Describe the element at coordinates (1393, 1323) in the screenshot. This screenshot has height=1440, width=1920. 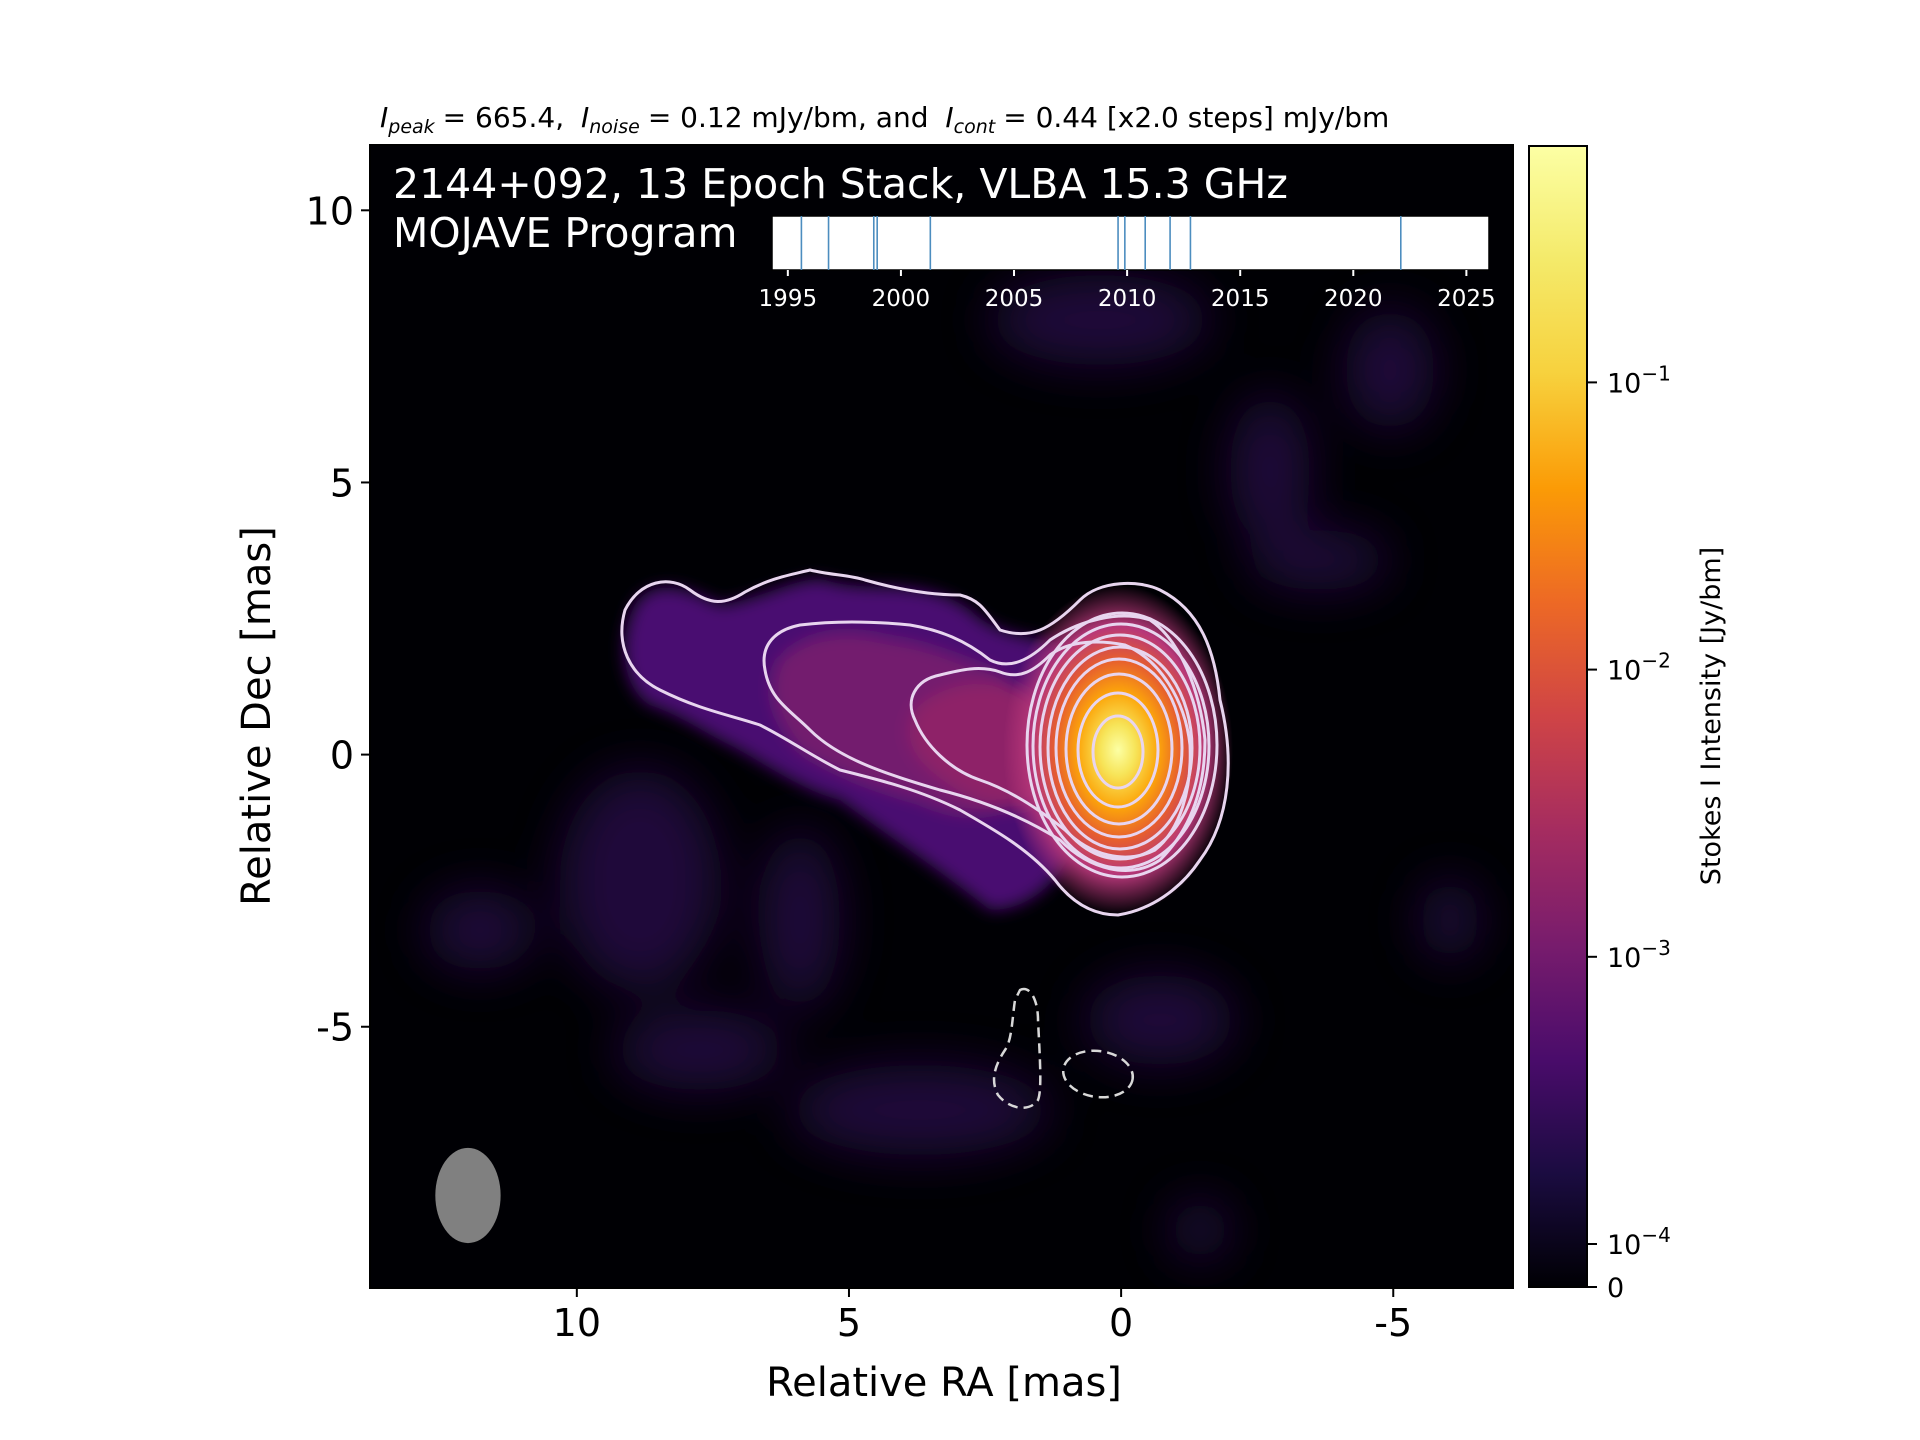
I see `x-tick-label: -5` at that location.